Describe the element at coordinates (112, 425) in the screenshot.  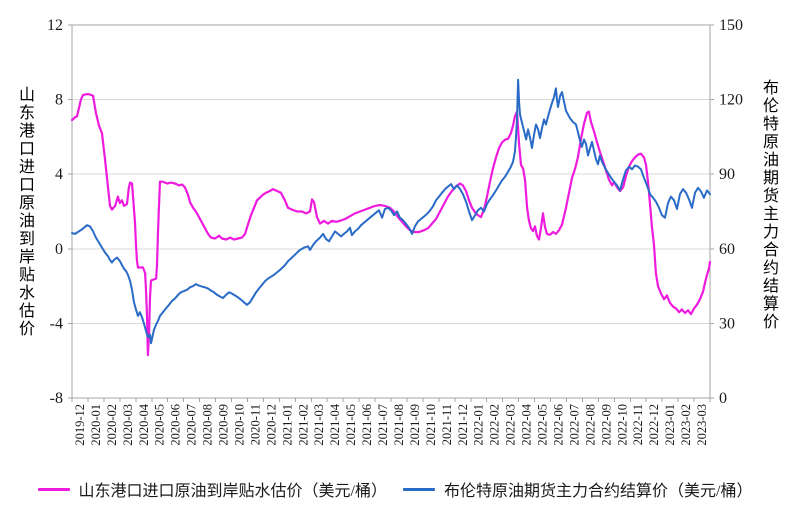
I see `svg-text: 2020-02` at that location.